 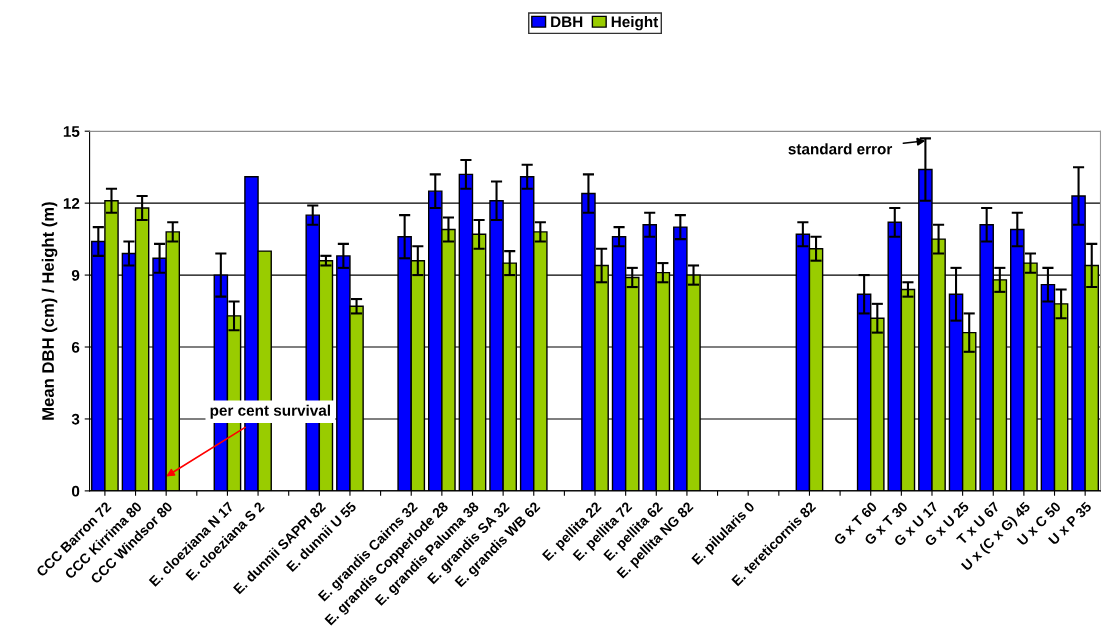 What do you see at coordinates (75, 275) in the screenshot?
I see `y-tick-label: 9` at bounding box center [75, 275].